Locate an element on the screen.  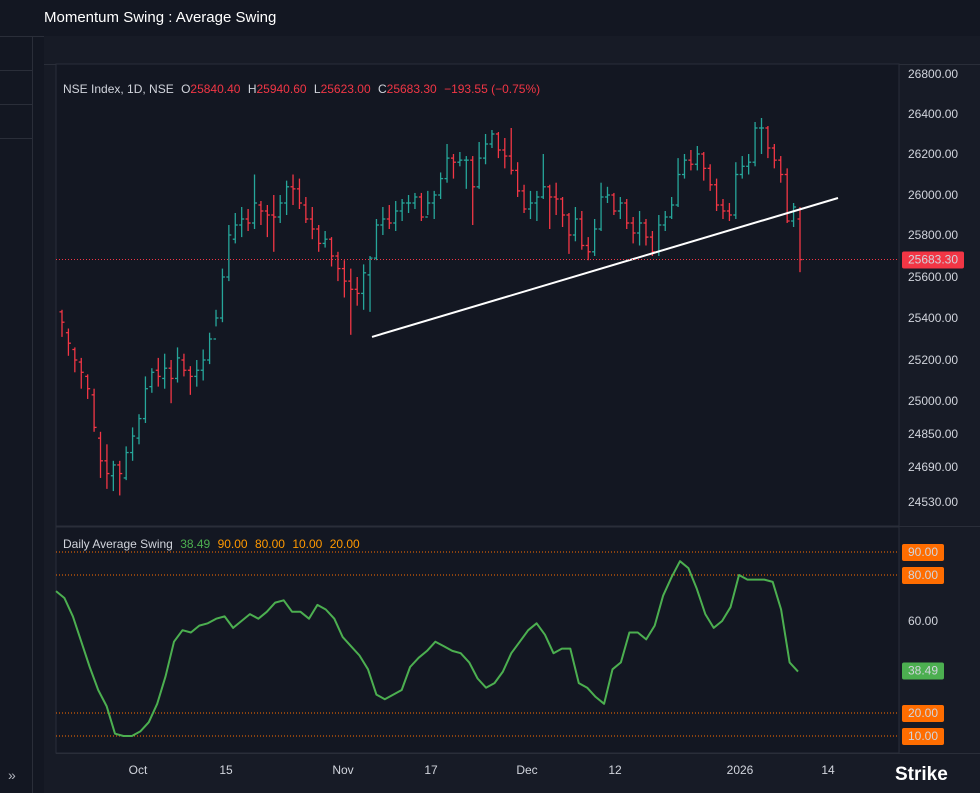
level-label: 10.00 is located at coordinates (923, 736).